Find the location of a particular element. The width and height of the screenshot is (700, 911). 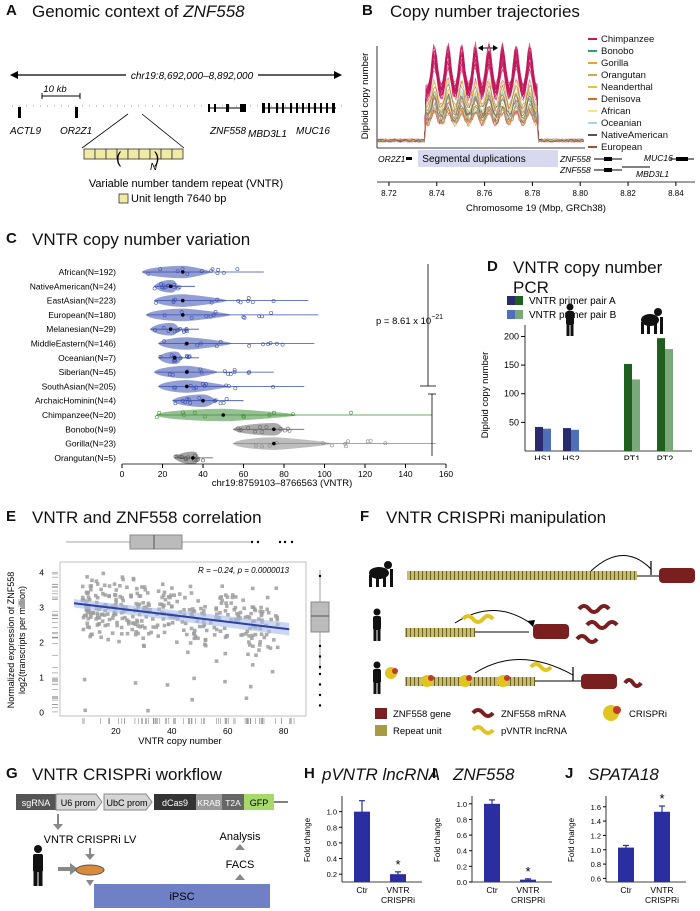

c-xtick-label: 120 is located at coordinates (365, 474).